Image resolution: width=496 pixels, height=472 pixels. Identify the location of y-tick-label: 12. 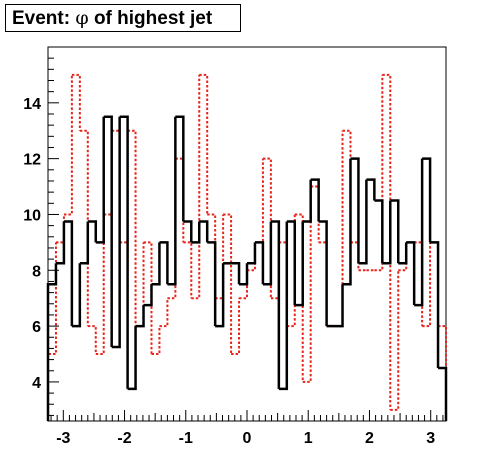
(32, 160).